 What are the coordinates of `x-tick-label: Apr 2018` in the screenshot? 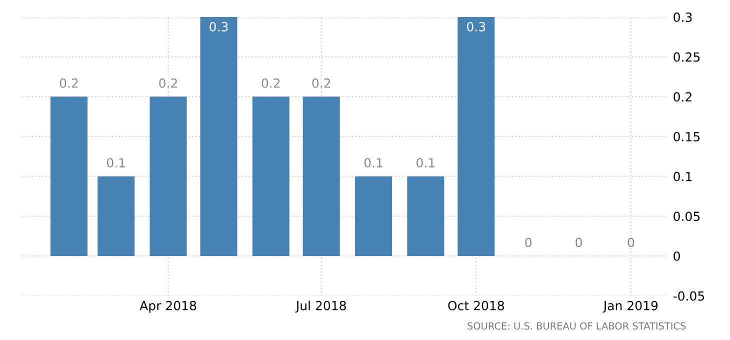 It's located at (168, 306).